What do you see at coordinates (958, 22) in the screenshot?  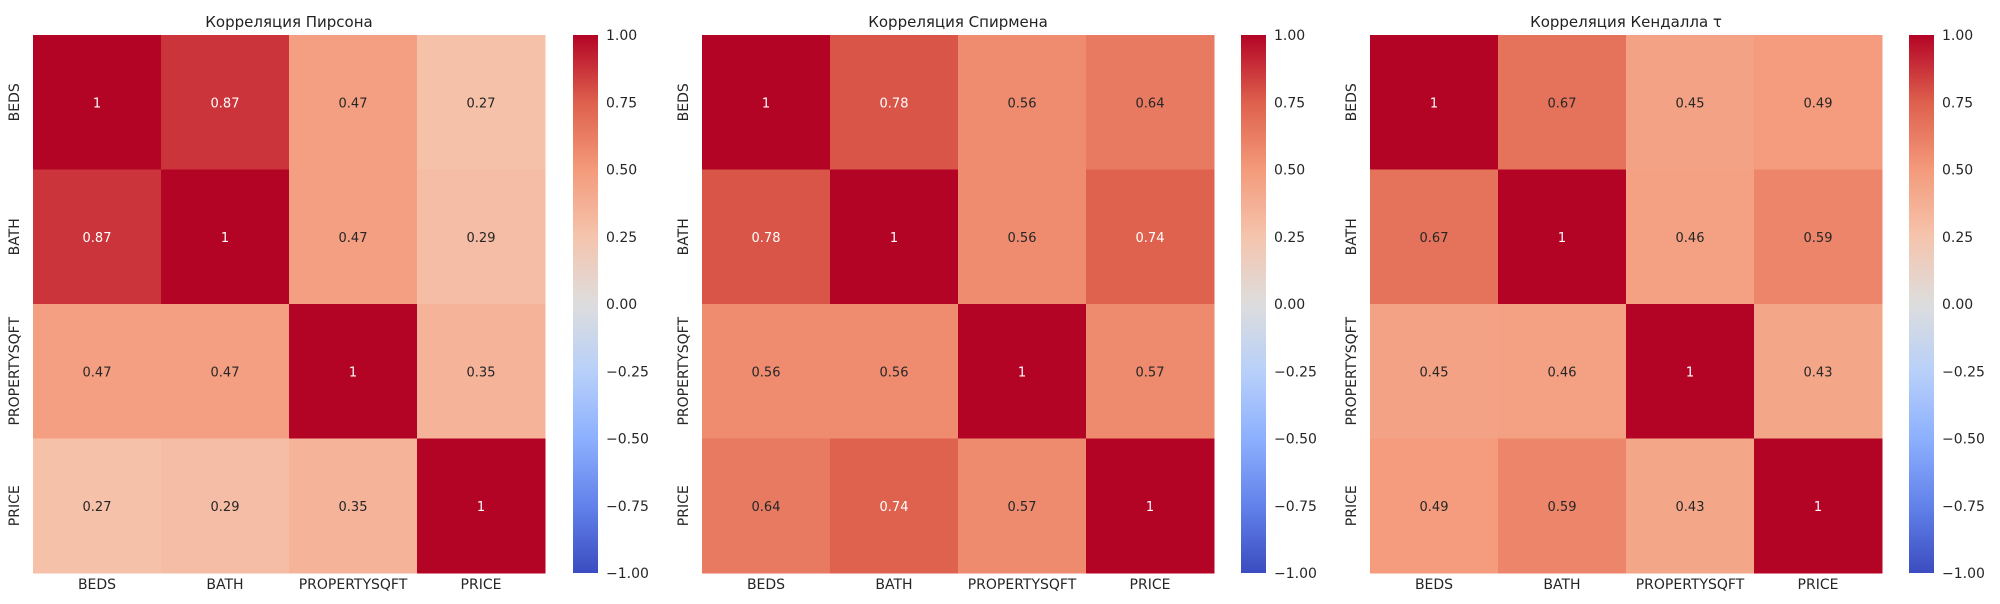 I see `chart-title: Корреляция Спирмена` at bounding box center [958, 22].